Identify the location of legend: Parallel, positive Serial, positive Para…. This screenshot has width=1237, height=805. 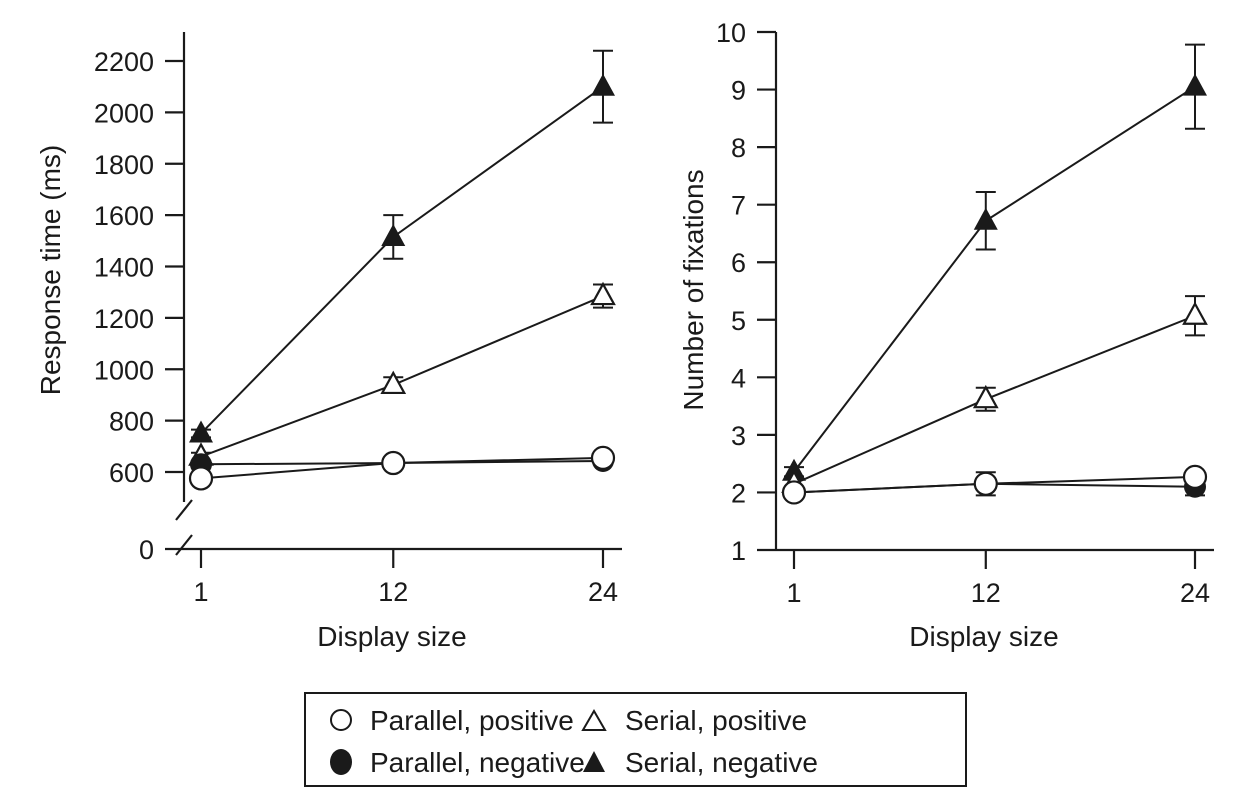
(635, 739).